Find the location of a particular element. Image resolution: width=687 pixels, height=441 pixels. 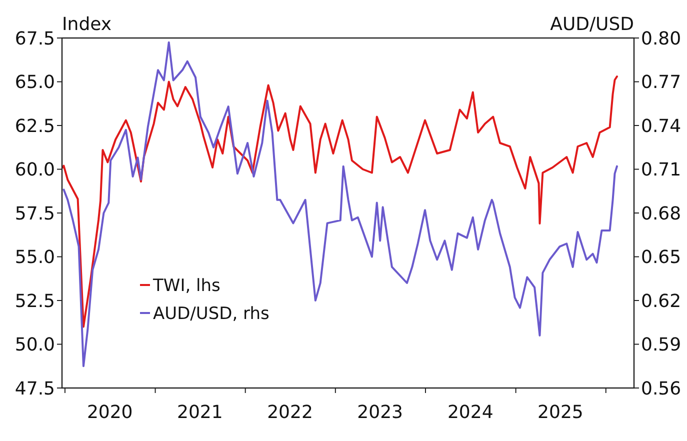

x-tick-label: 2020 is located at coordinates (109, 412).